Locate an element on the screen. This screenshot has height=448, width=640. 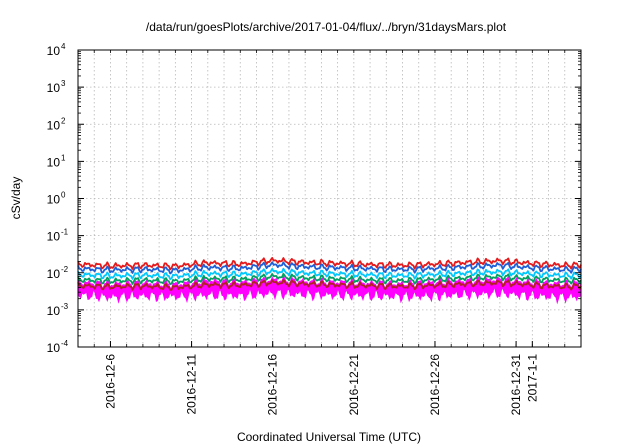
y-tick-exponent: 0 is located at coordinates (63, 195).